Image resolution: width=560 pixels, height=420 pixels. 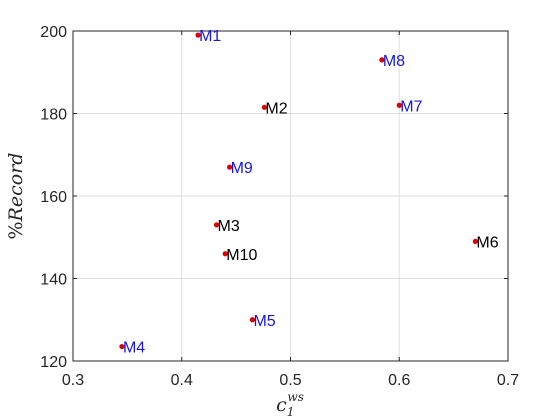 I want to click on x-axis-label: c1ws, so click(x=290, y=404).